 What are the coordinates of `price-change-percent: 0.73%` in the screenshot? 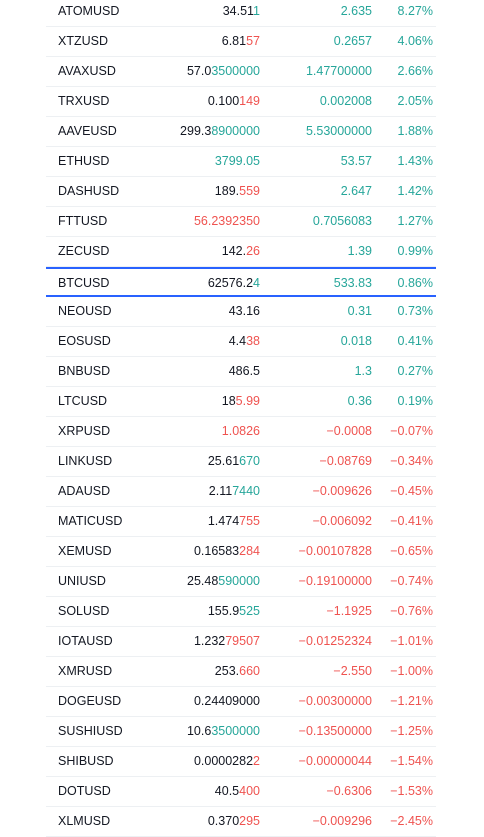 It's located at (415, 311).